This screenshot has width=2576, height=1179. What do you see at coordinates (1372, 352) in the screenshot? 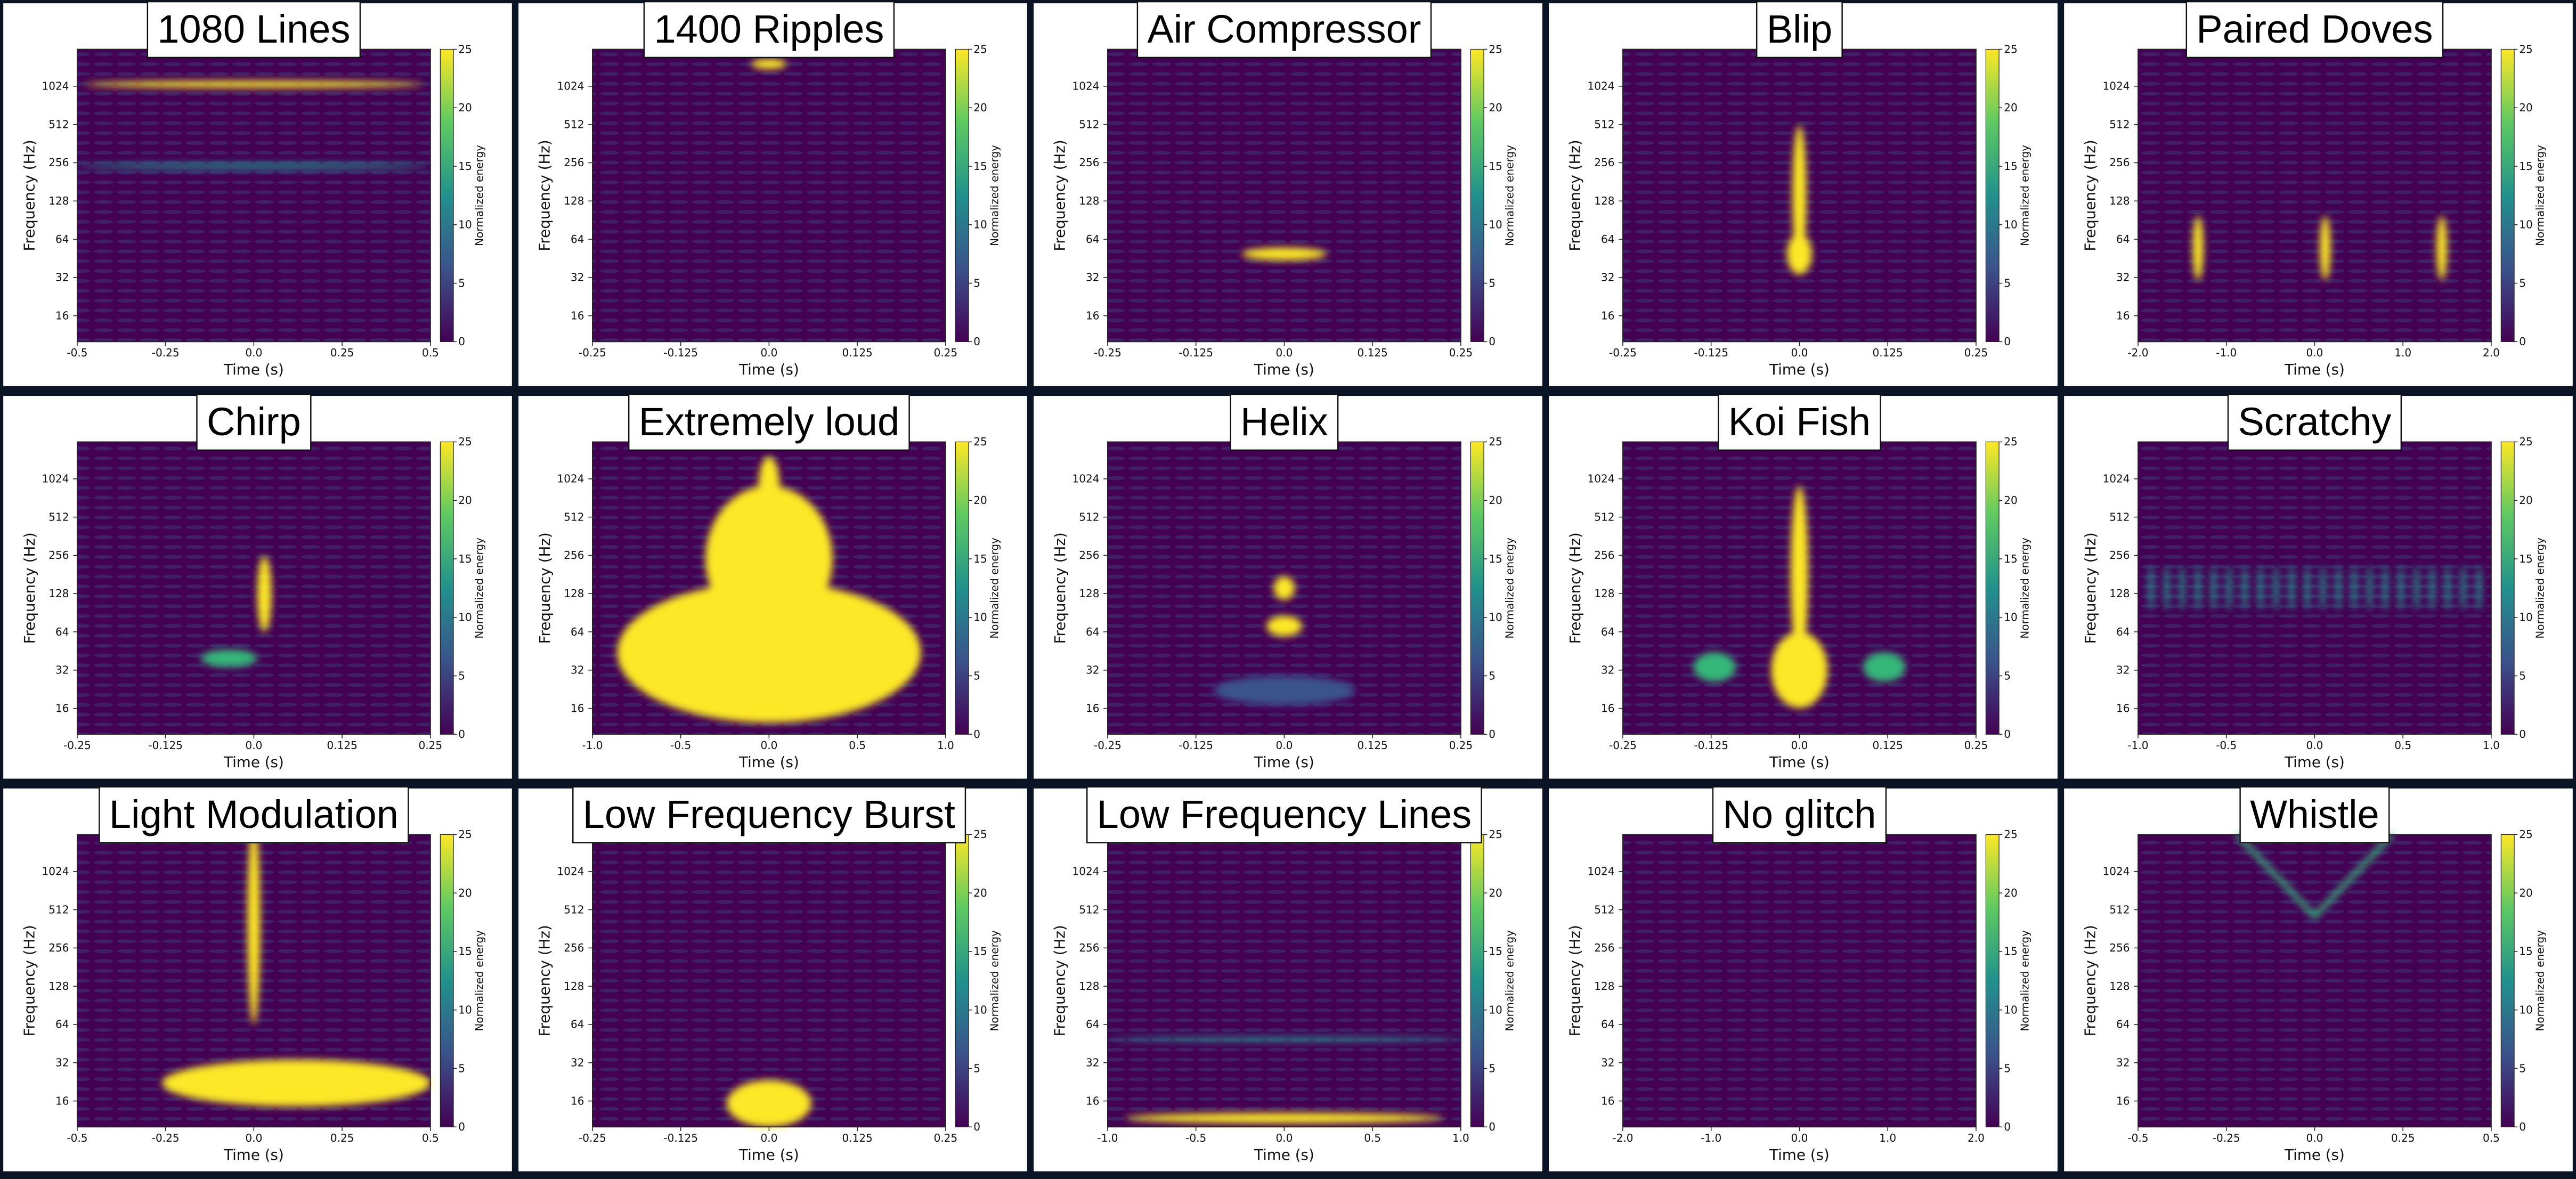
I see `x-tick-label: 0.125` at bounding box center [1372, 352].